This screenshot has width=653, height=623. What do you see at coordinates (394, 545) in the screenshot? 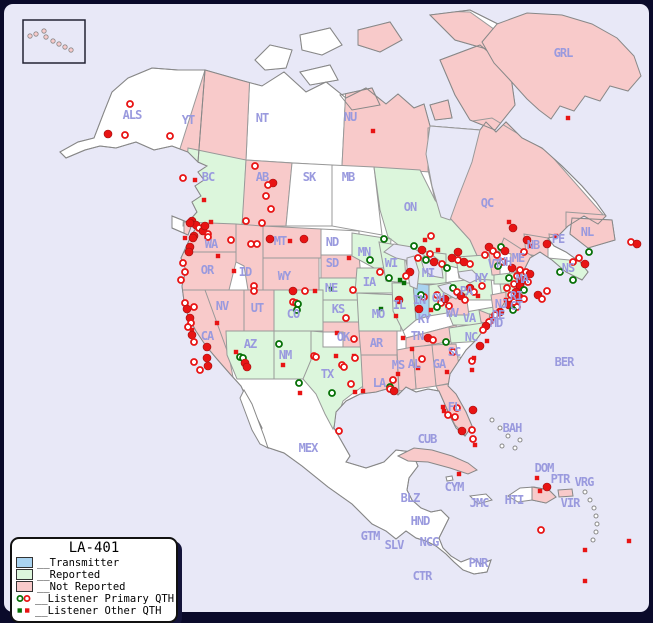
I see `region-label-SLV: SLV` at bounding box center [394, 545].